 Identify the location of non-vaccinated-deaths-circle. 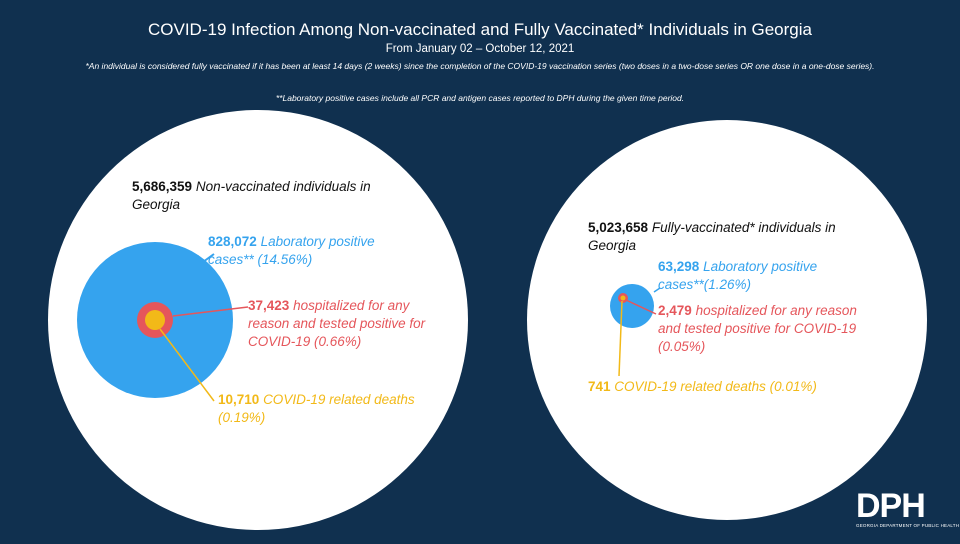
(155, 320).